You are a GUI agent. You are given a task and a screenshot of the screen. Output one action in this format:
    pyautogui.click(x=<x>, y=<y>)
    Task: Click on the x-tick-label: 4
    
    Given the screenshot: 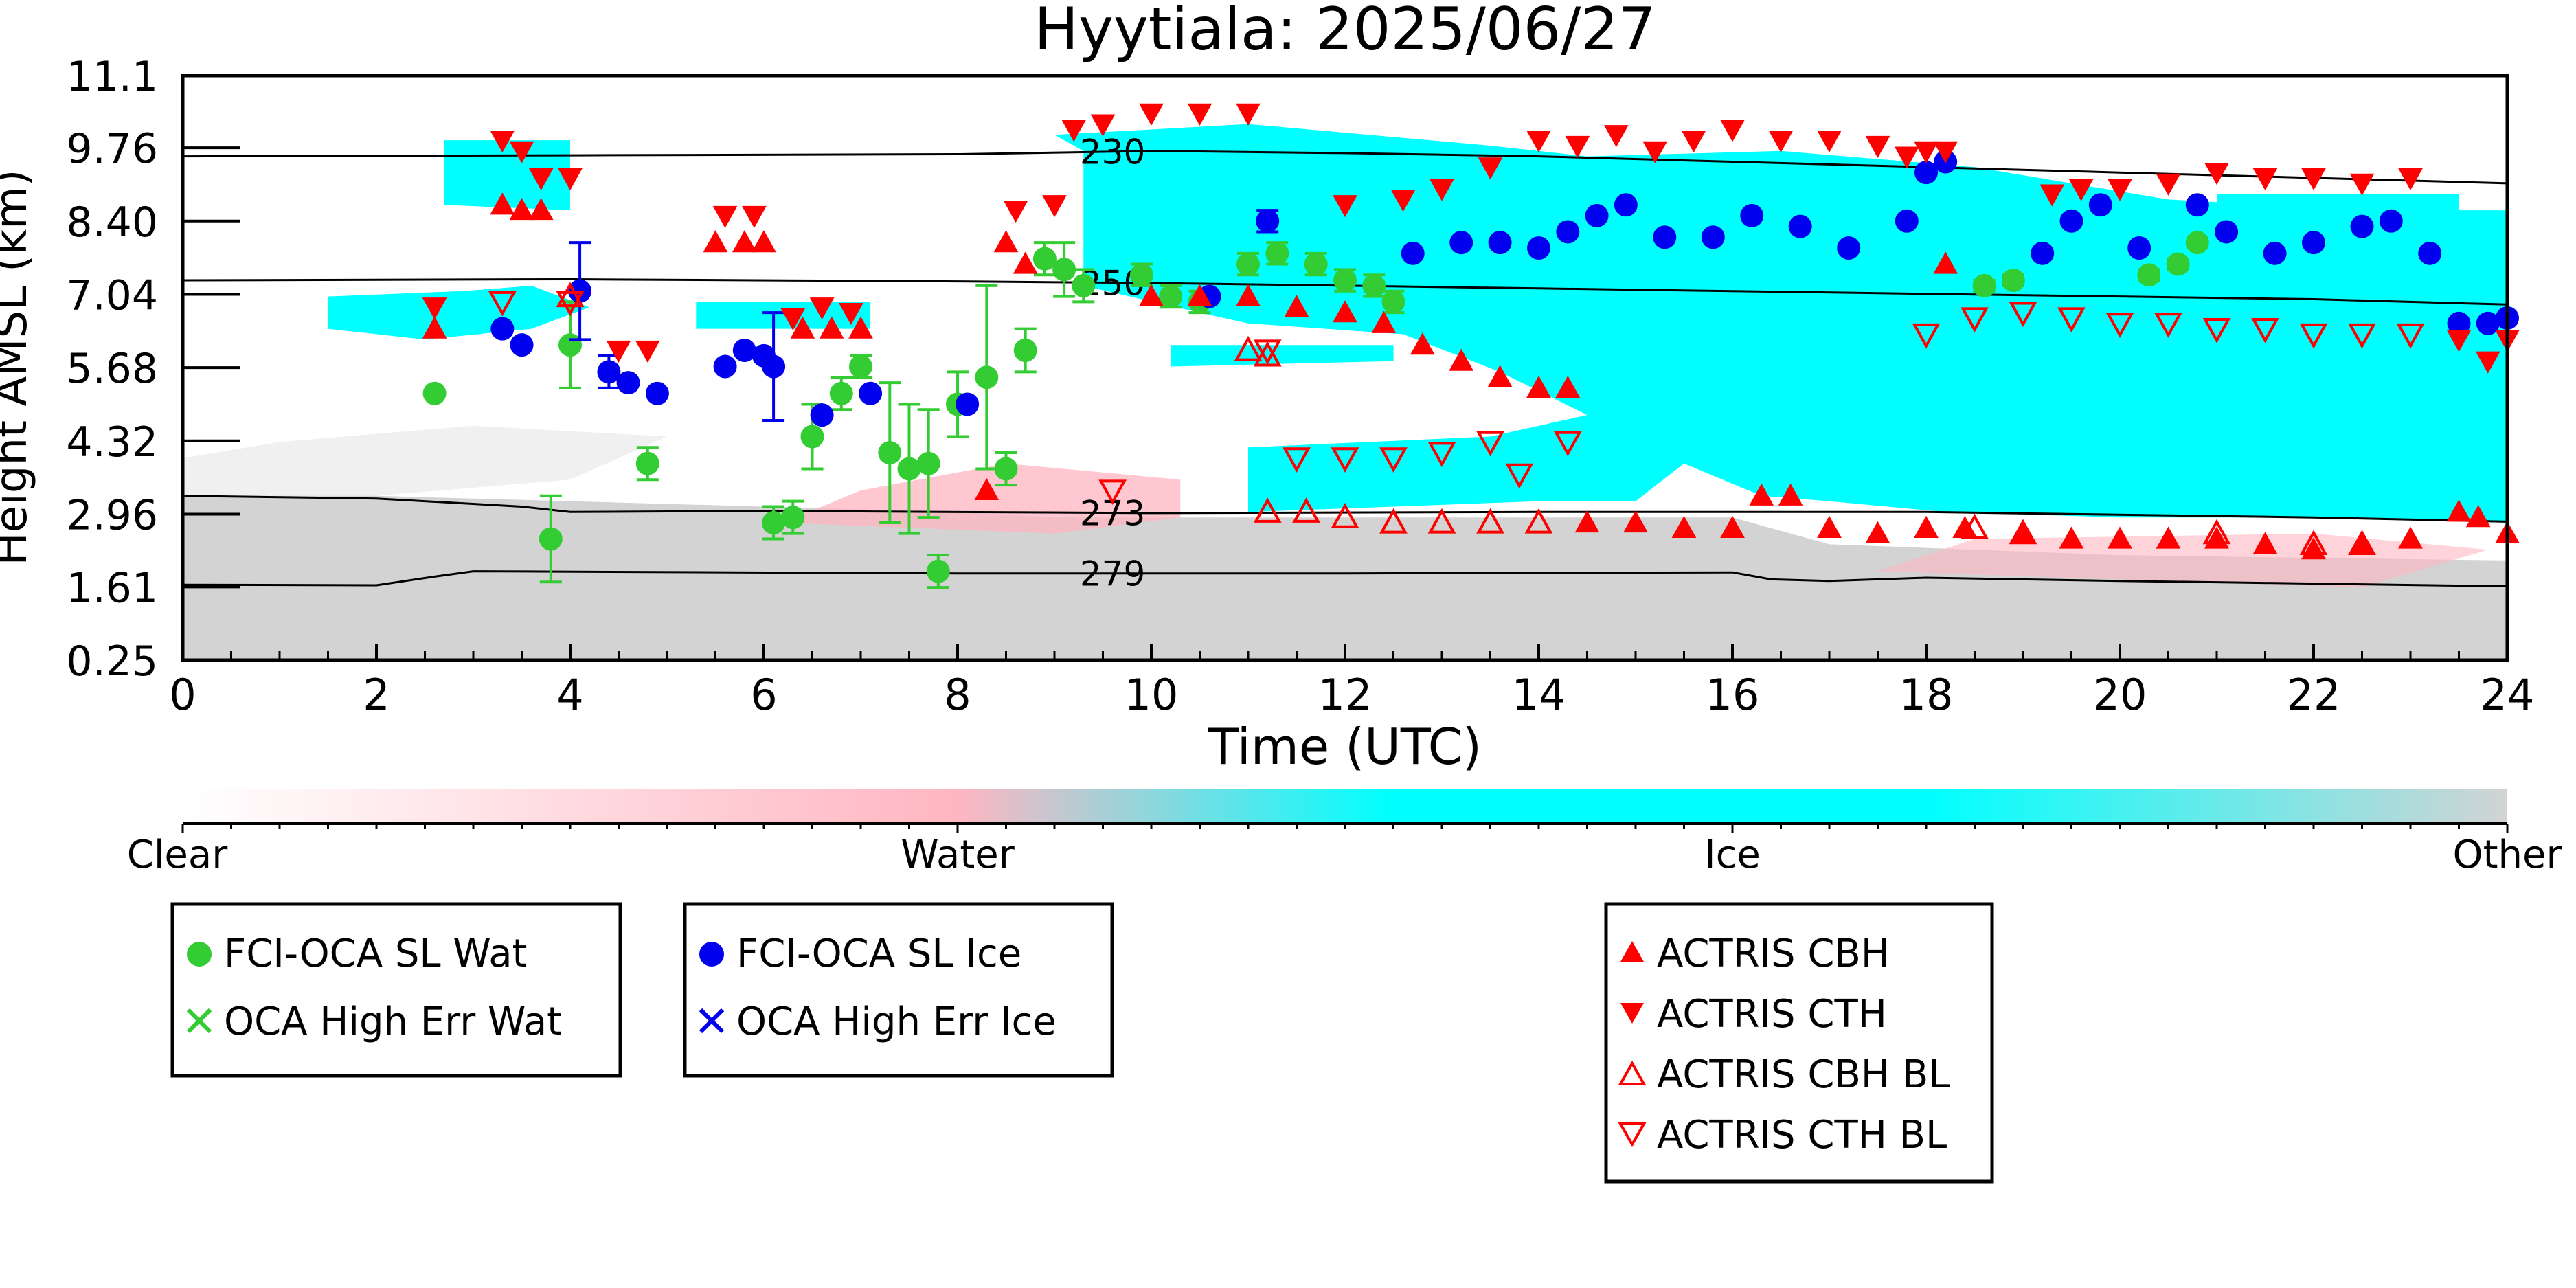 What is the action you would take?
    pyautogui.click(x=569, y=695)
    